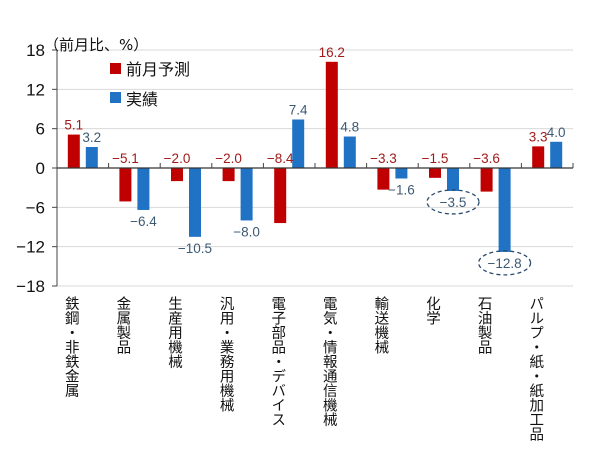 This screenshot has width=600, height=459. I want to click on data-label-forecast: 3.3, so click(538, 136).